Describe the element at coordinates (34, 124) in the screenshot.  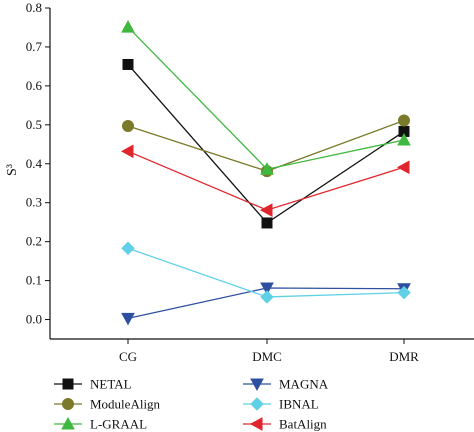
I see `y-tick-label: 0.5` at that location.